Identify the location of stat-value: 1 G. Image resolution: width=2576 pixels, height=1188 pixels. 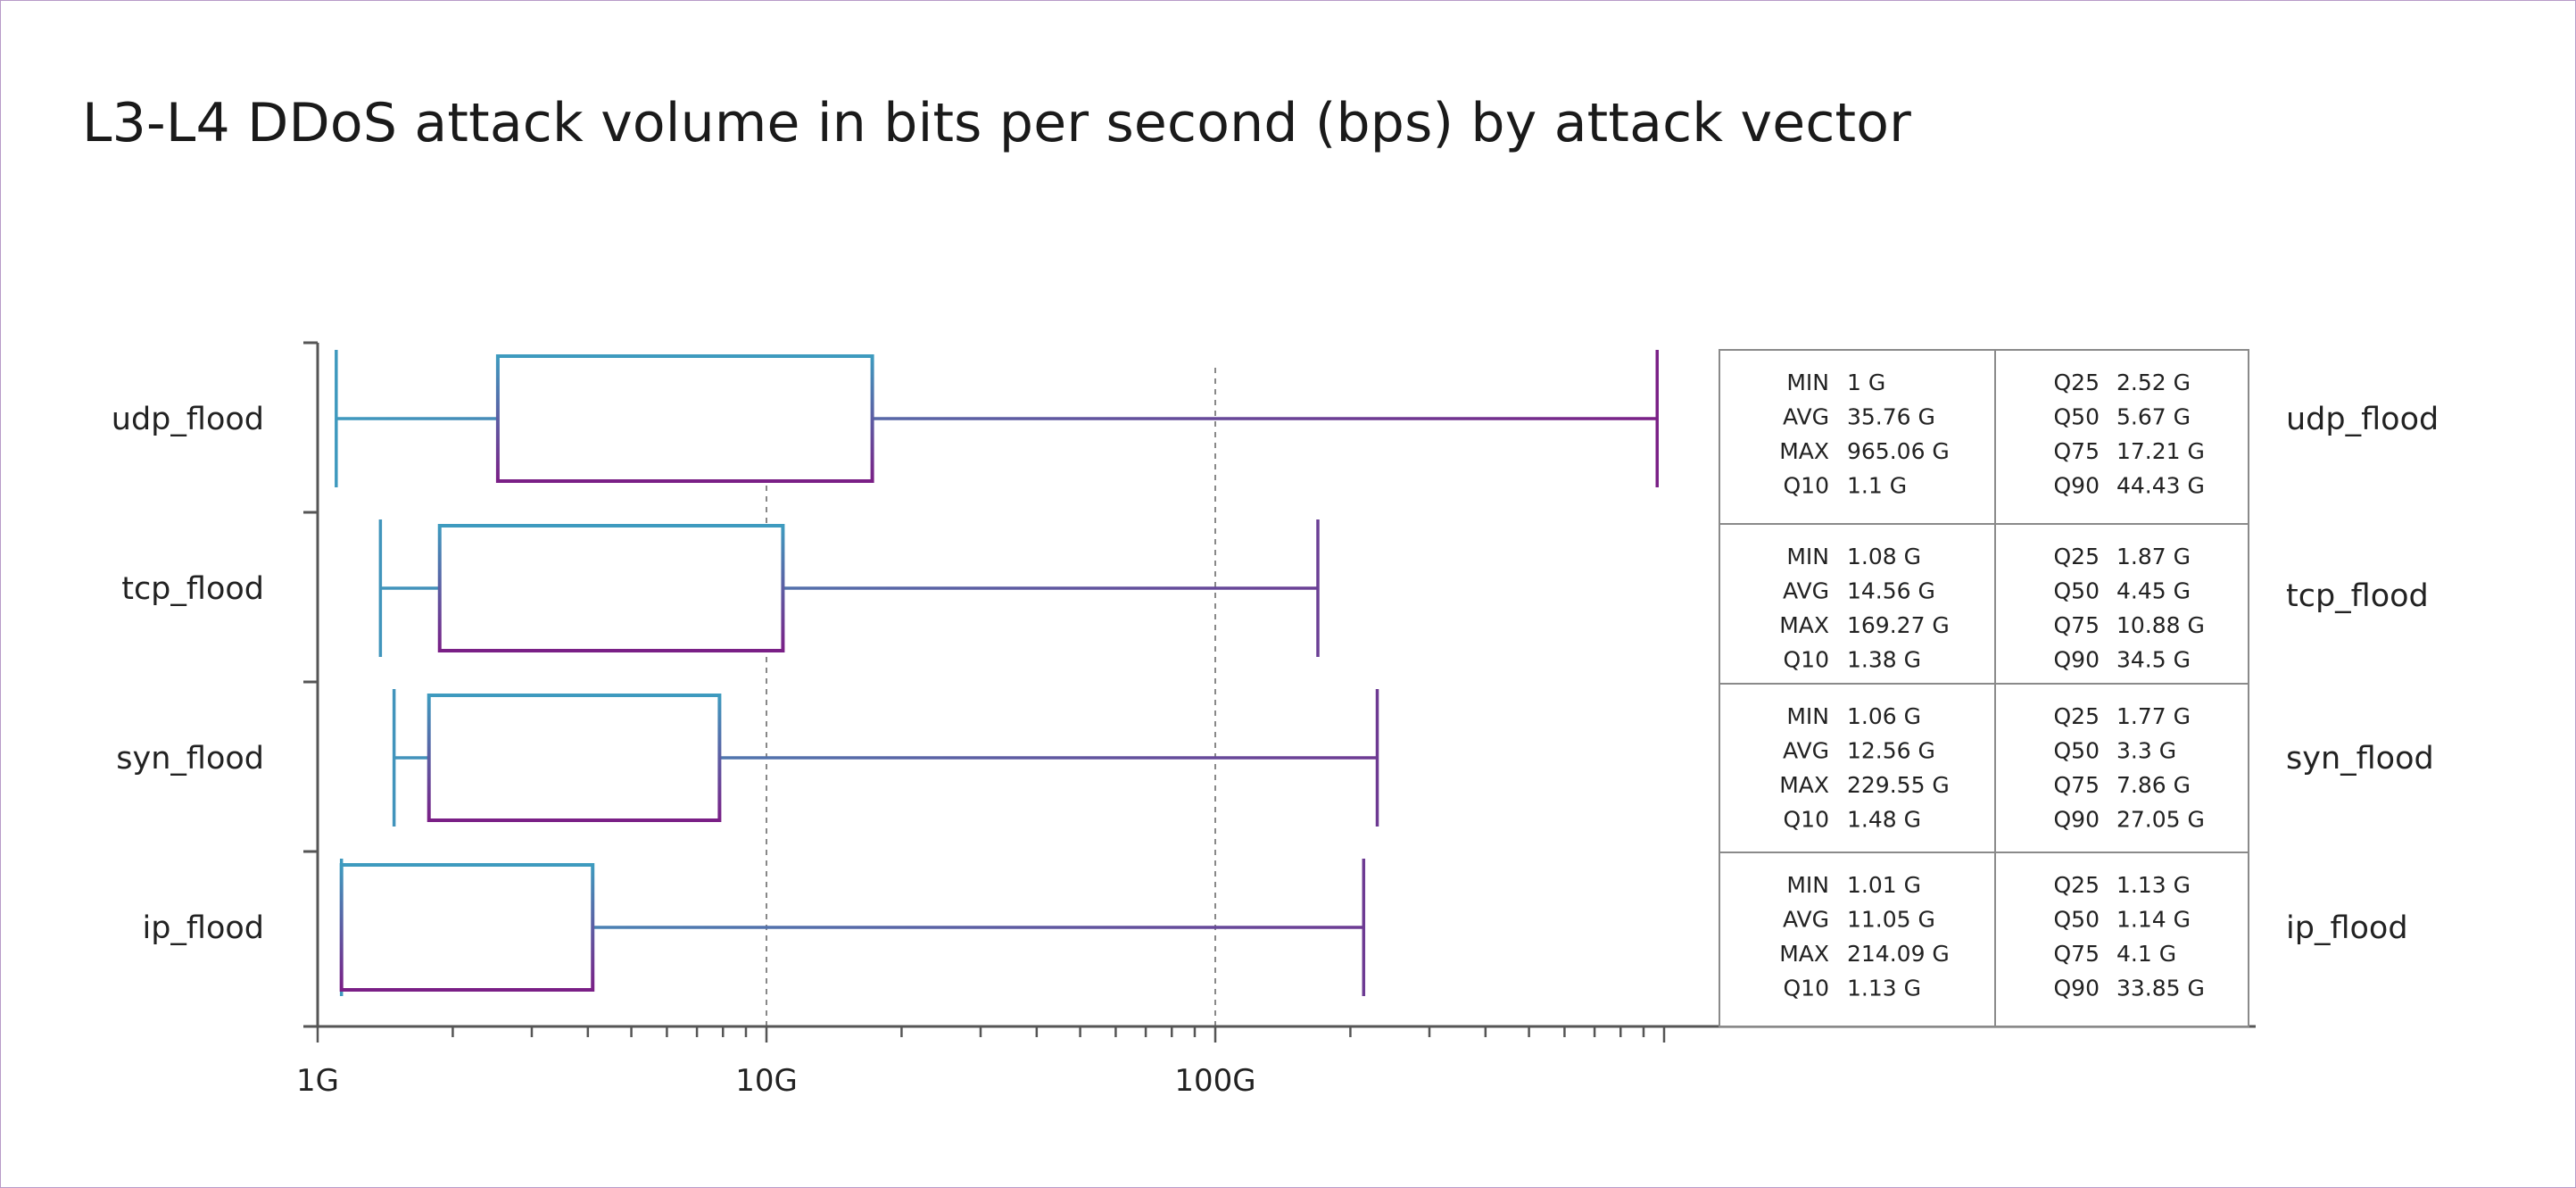
(1866, 382).